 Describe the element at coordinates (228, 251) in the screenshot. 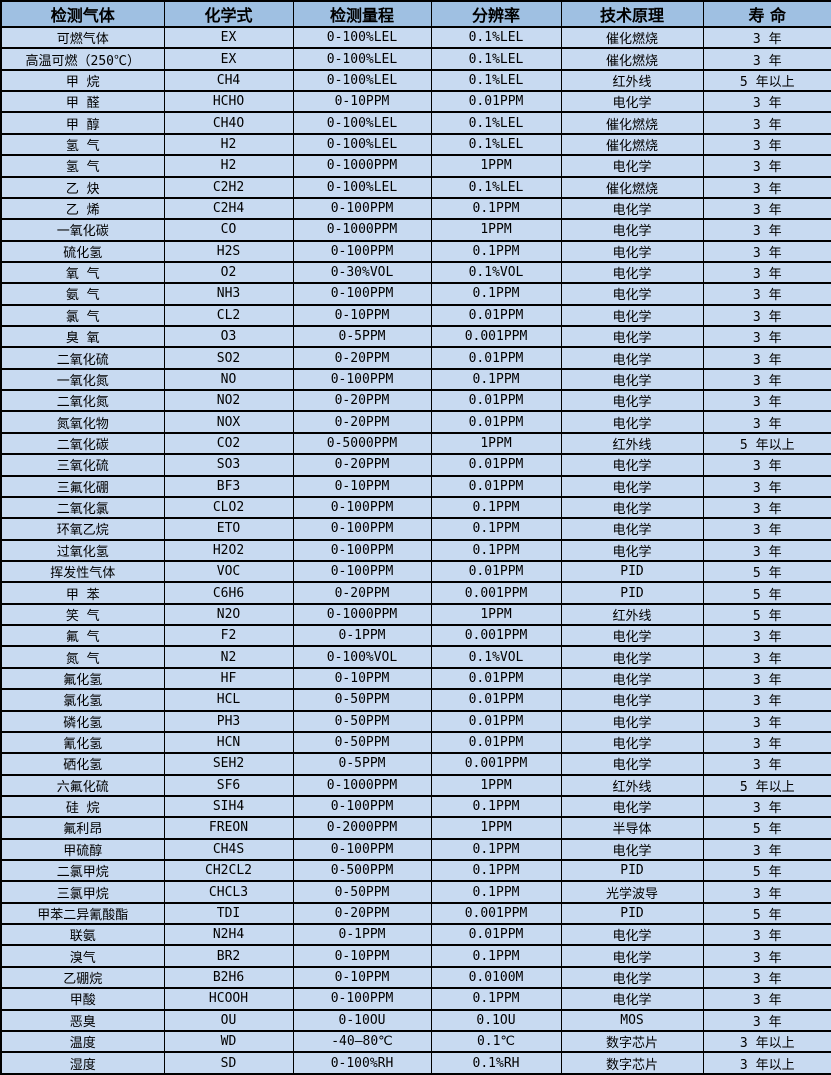

I see `formula-cell: H2S` at that location.